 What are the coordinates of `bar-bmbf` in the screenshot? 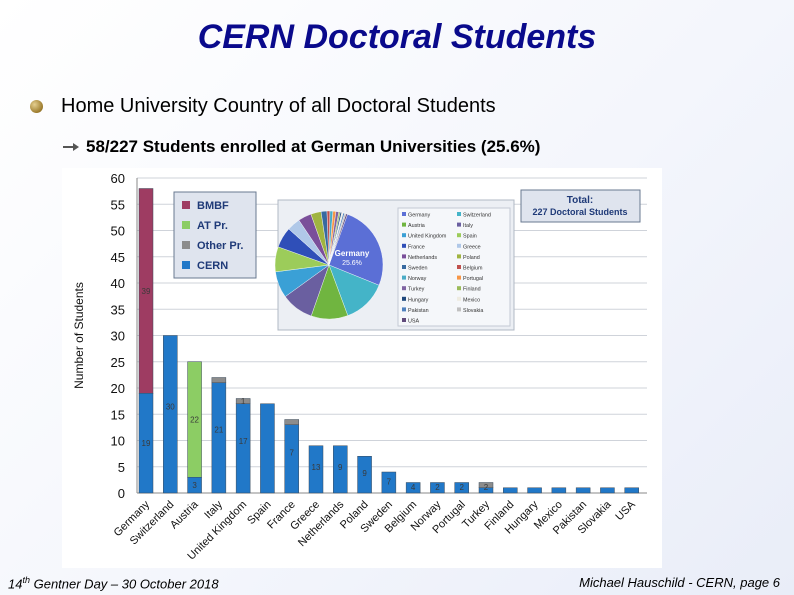 It's located at (146, 291).